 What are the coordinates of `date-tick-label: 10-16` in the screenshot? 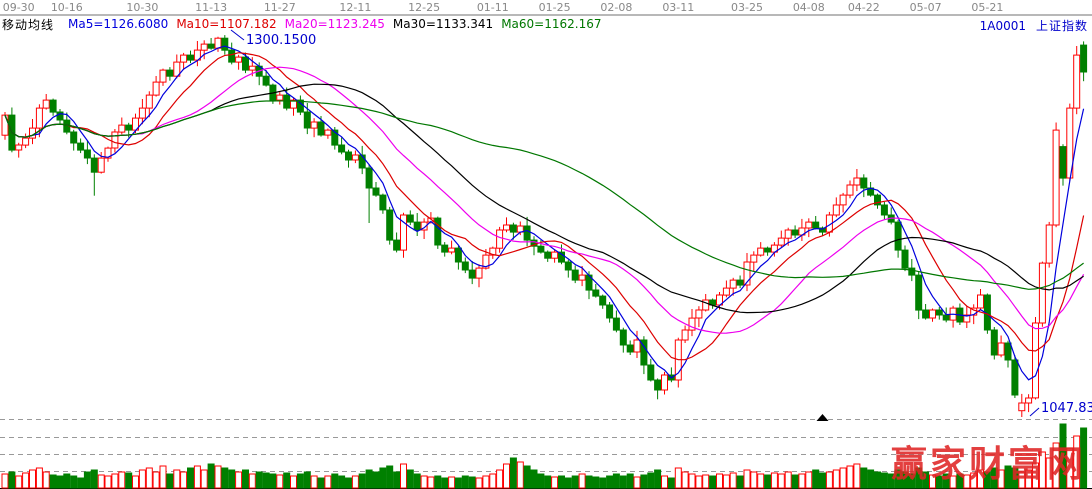 It's located at (66, 7).